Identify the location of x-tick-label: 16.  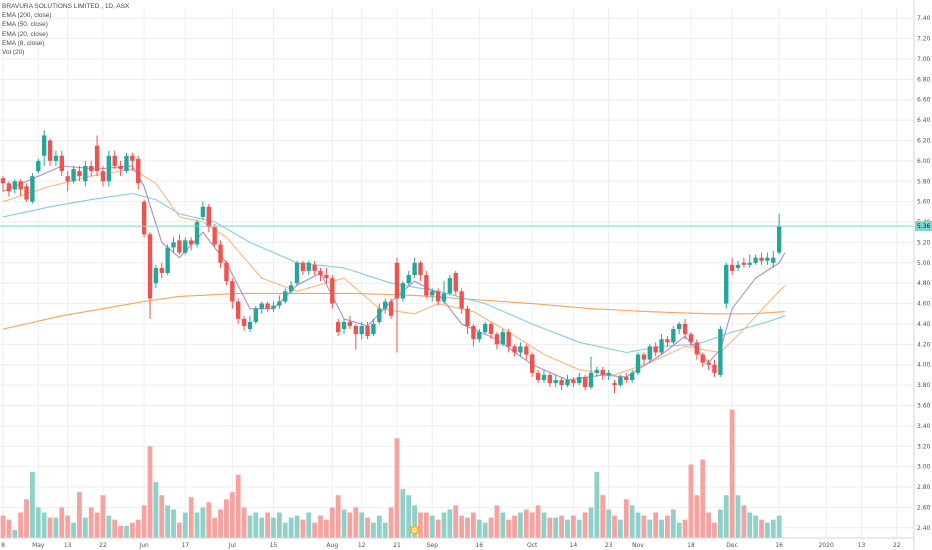
(779, 545).